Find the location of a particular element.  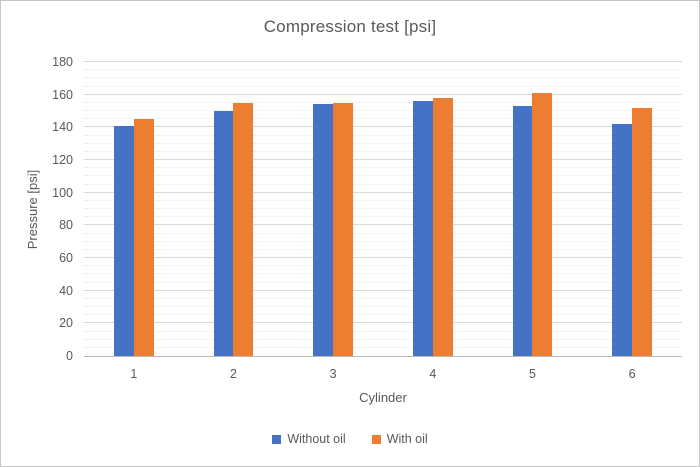

legend-item-without-oil: Without oil is located at coordinates (309, 439).